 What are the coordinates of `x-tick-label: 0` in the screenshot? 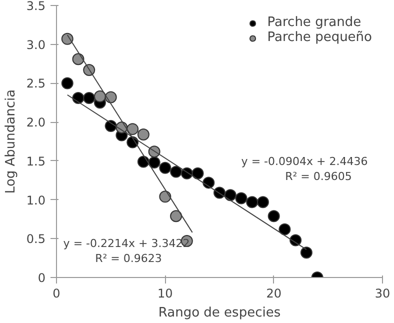 It's located at (56, 293).